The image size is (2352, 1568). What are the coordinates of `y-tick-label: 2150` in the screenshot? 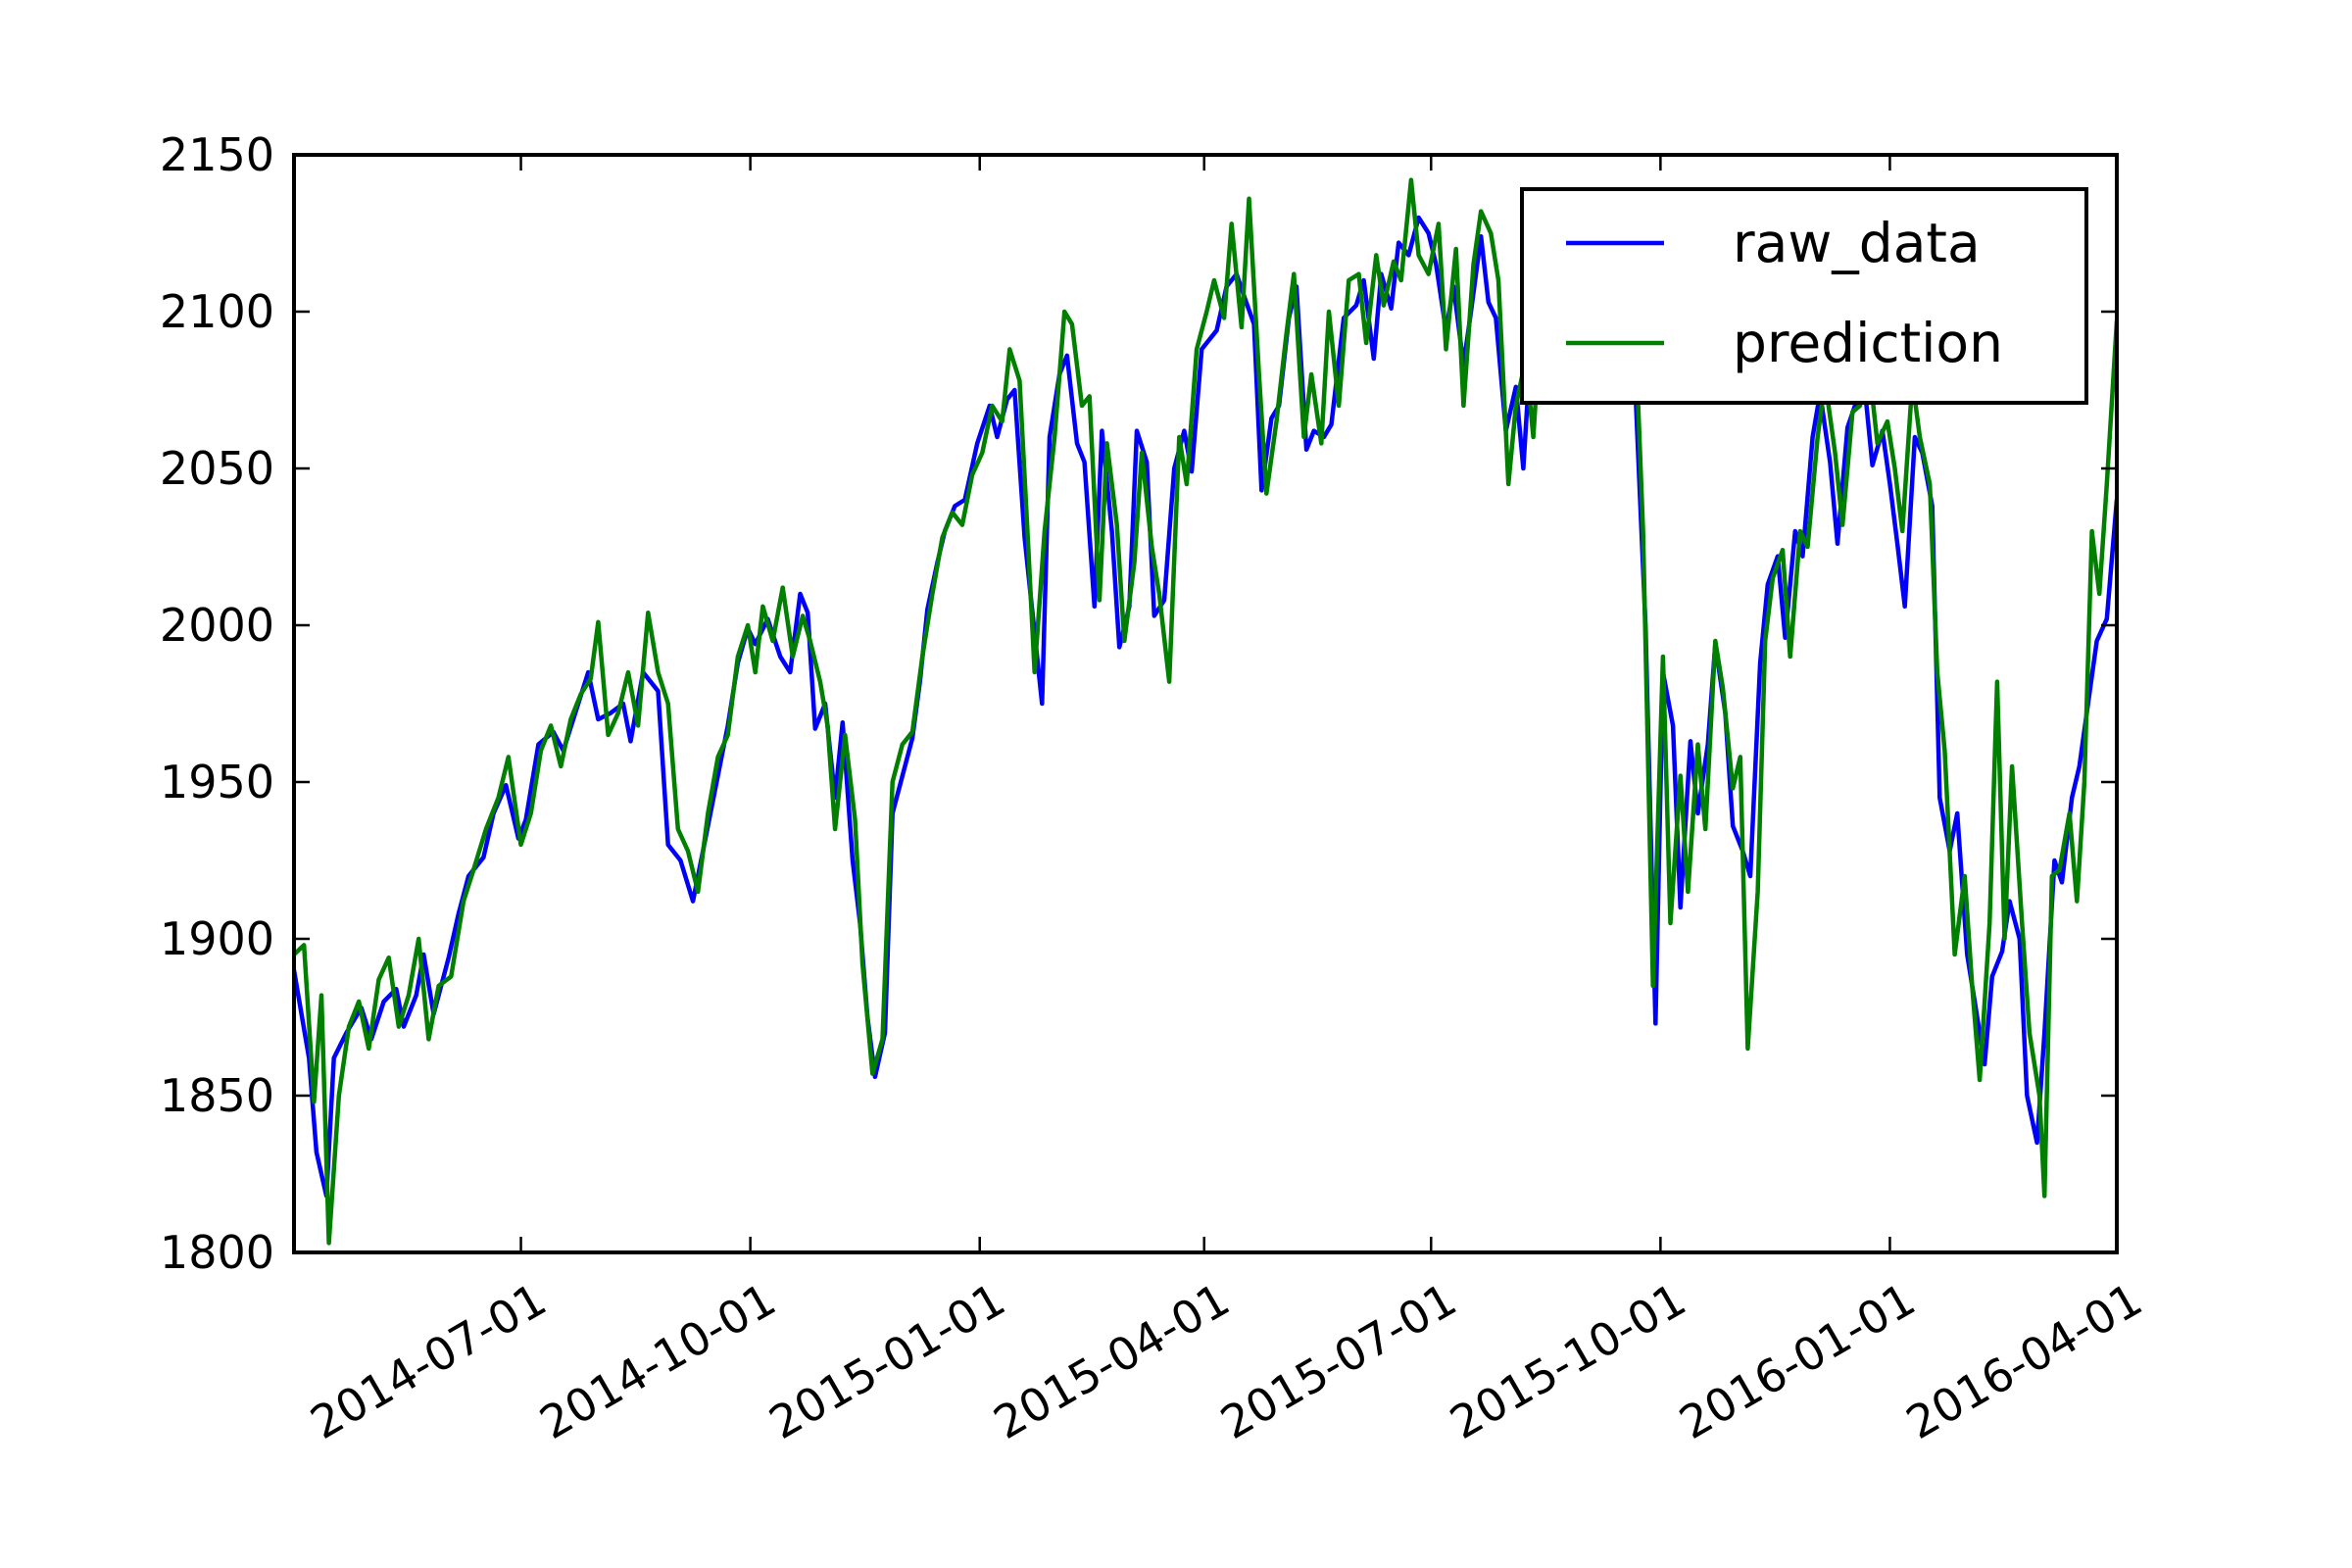 It's located at (217, 154).